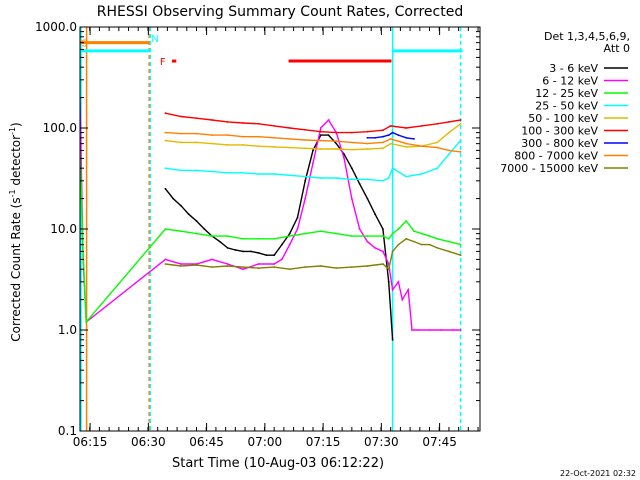 Image resolution: width=640 pixels, height=480 pixels. What do you see at coordinates (559, 143) in the screenshot?
I see `legend-label: 300 - 800 keV` at bounding box center [559, 143].